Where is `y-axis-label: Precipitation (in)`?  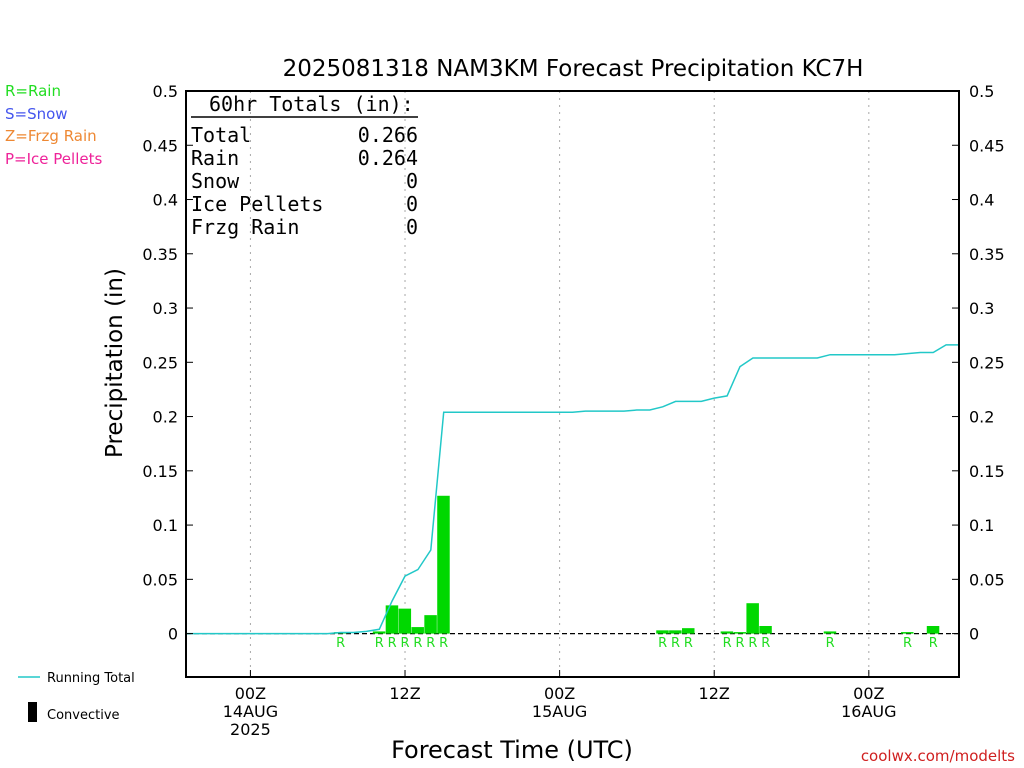 y-axis-label: Precipitation (in) is located at coordinates (115, 363).